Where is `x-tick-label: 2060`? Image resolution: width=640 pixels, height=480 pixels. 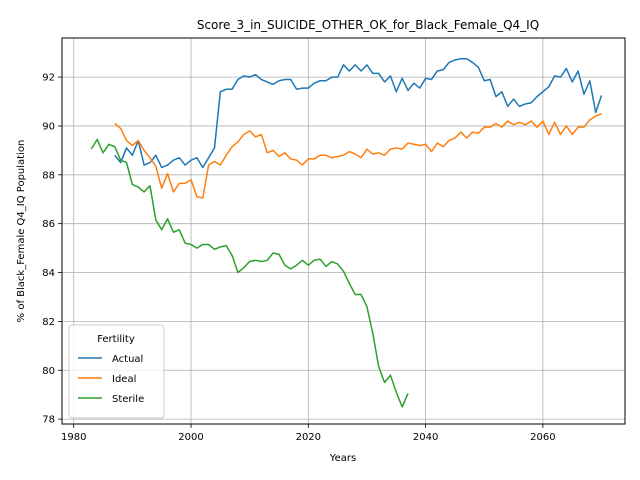
x-tick-label: 2060 is located at coordinates (542, 437).